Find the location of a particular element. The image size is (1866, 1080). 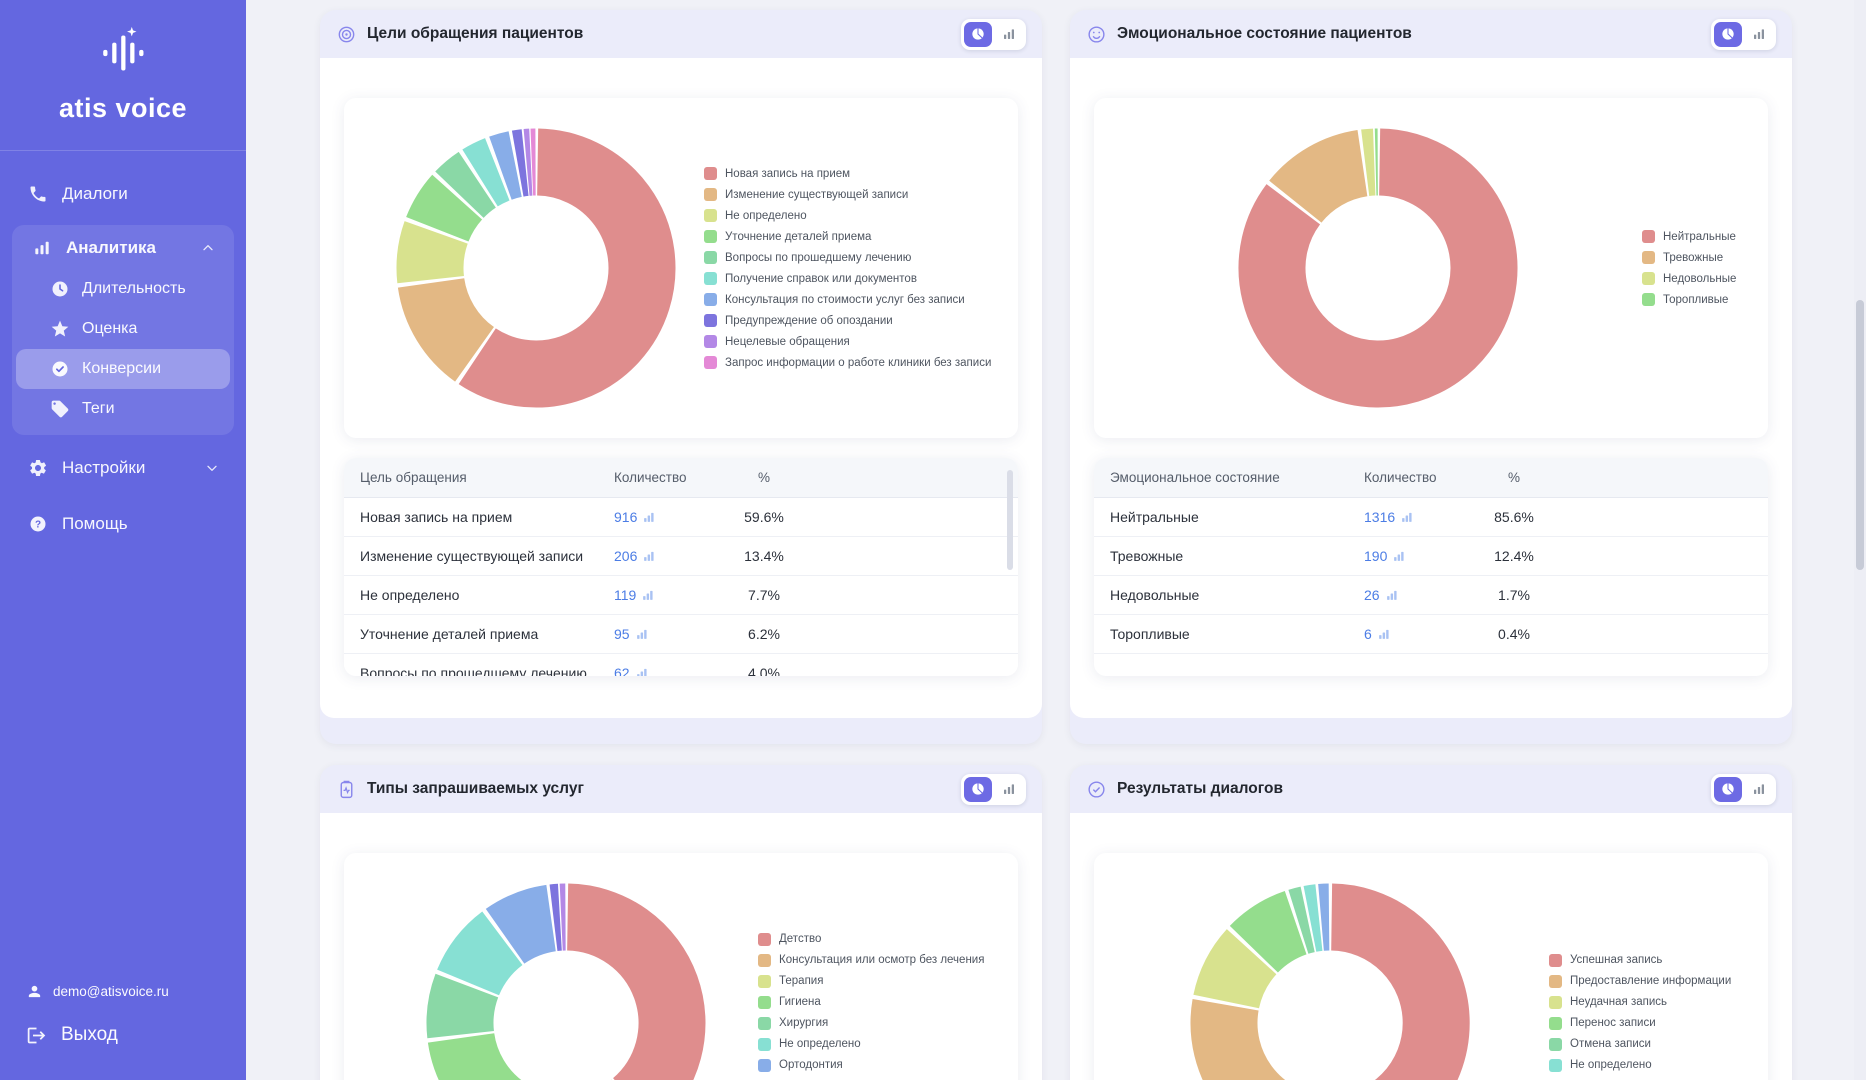

legend-item: Детство is located at coordinates (871, 939).